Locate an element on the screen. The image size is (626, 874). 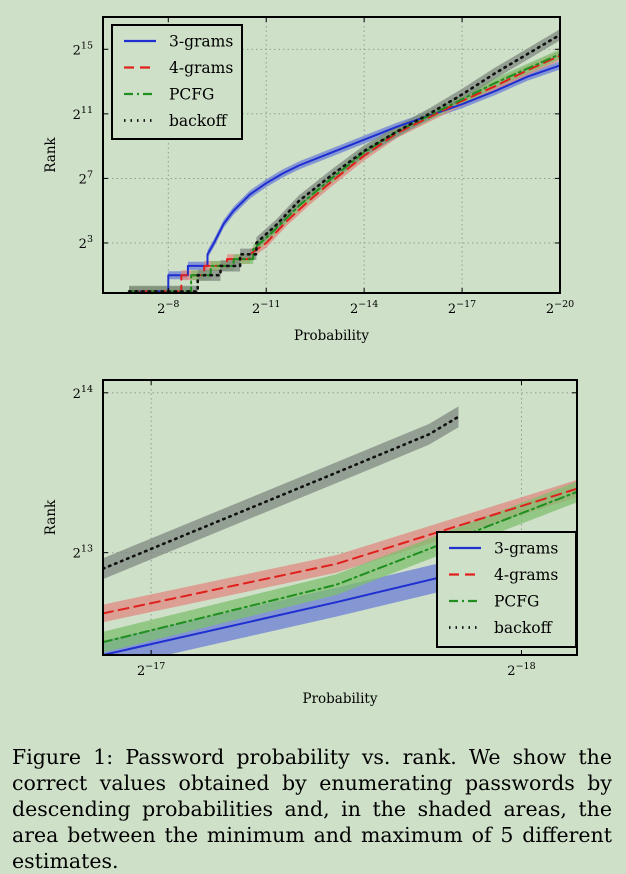
series-line-4-grams is located at coordinates (340, 551).